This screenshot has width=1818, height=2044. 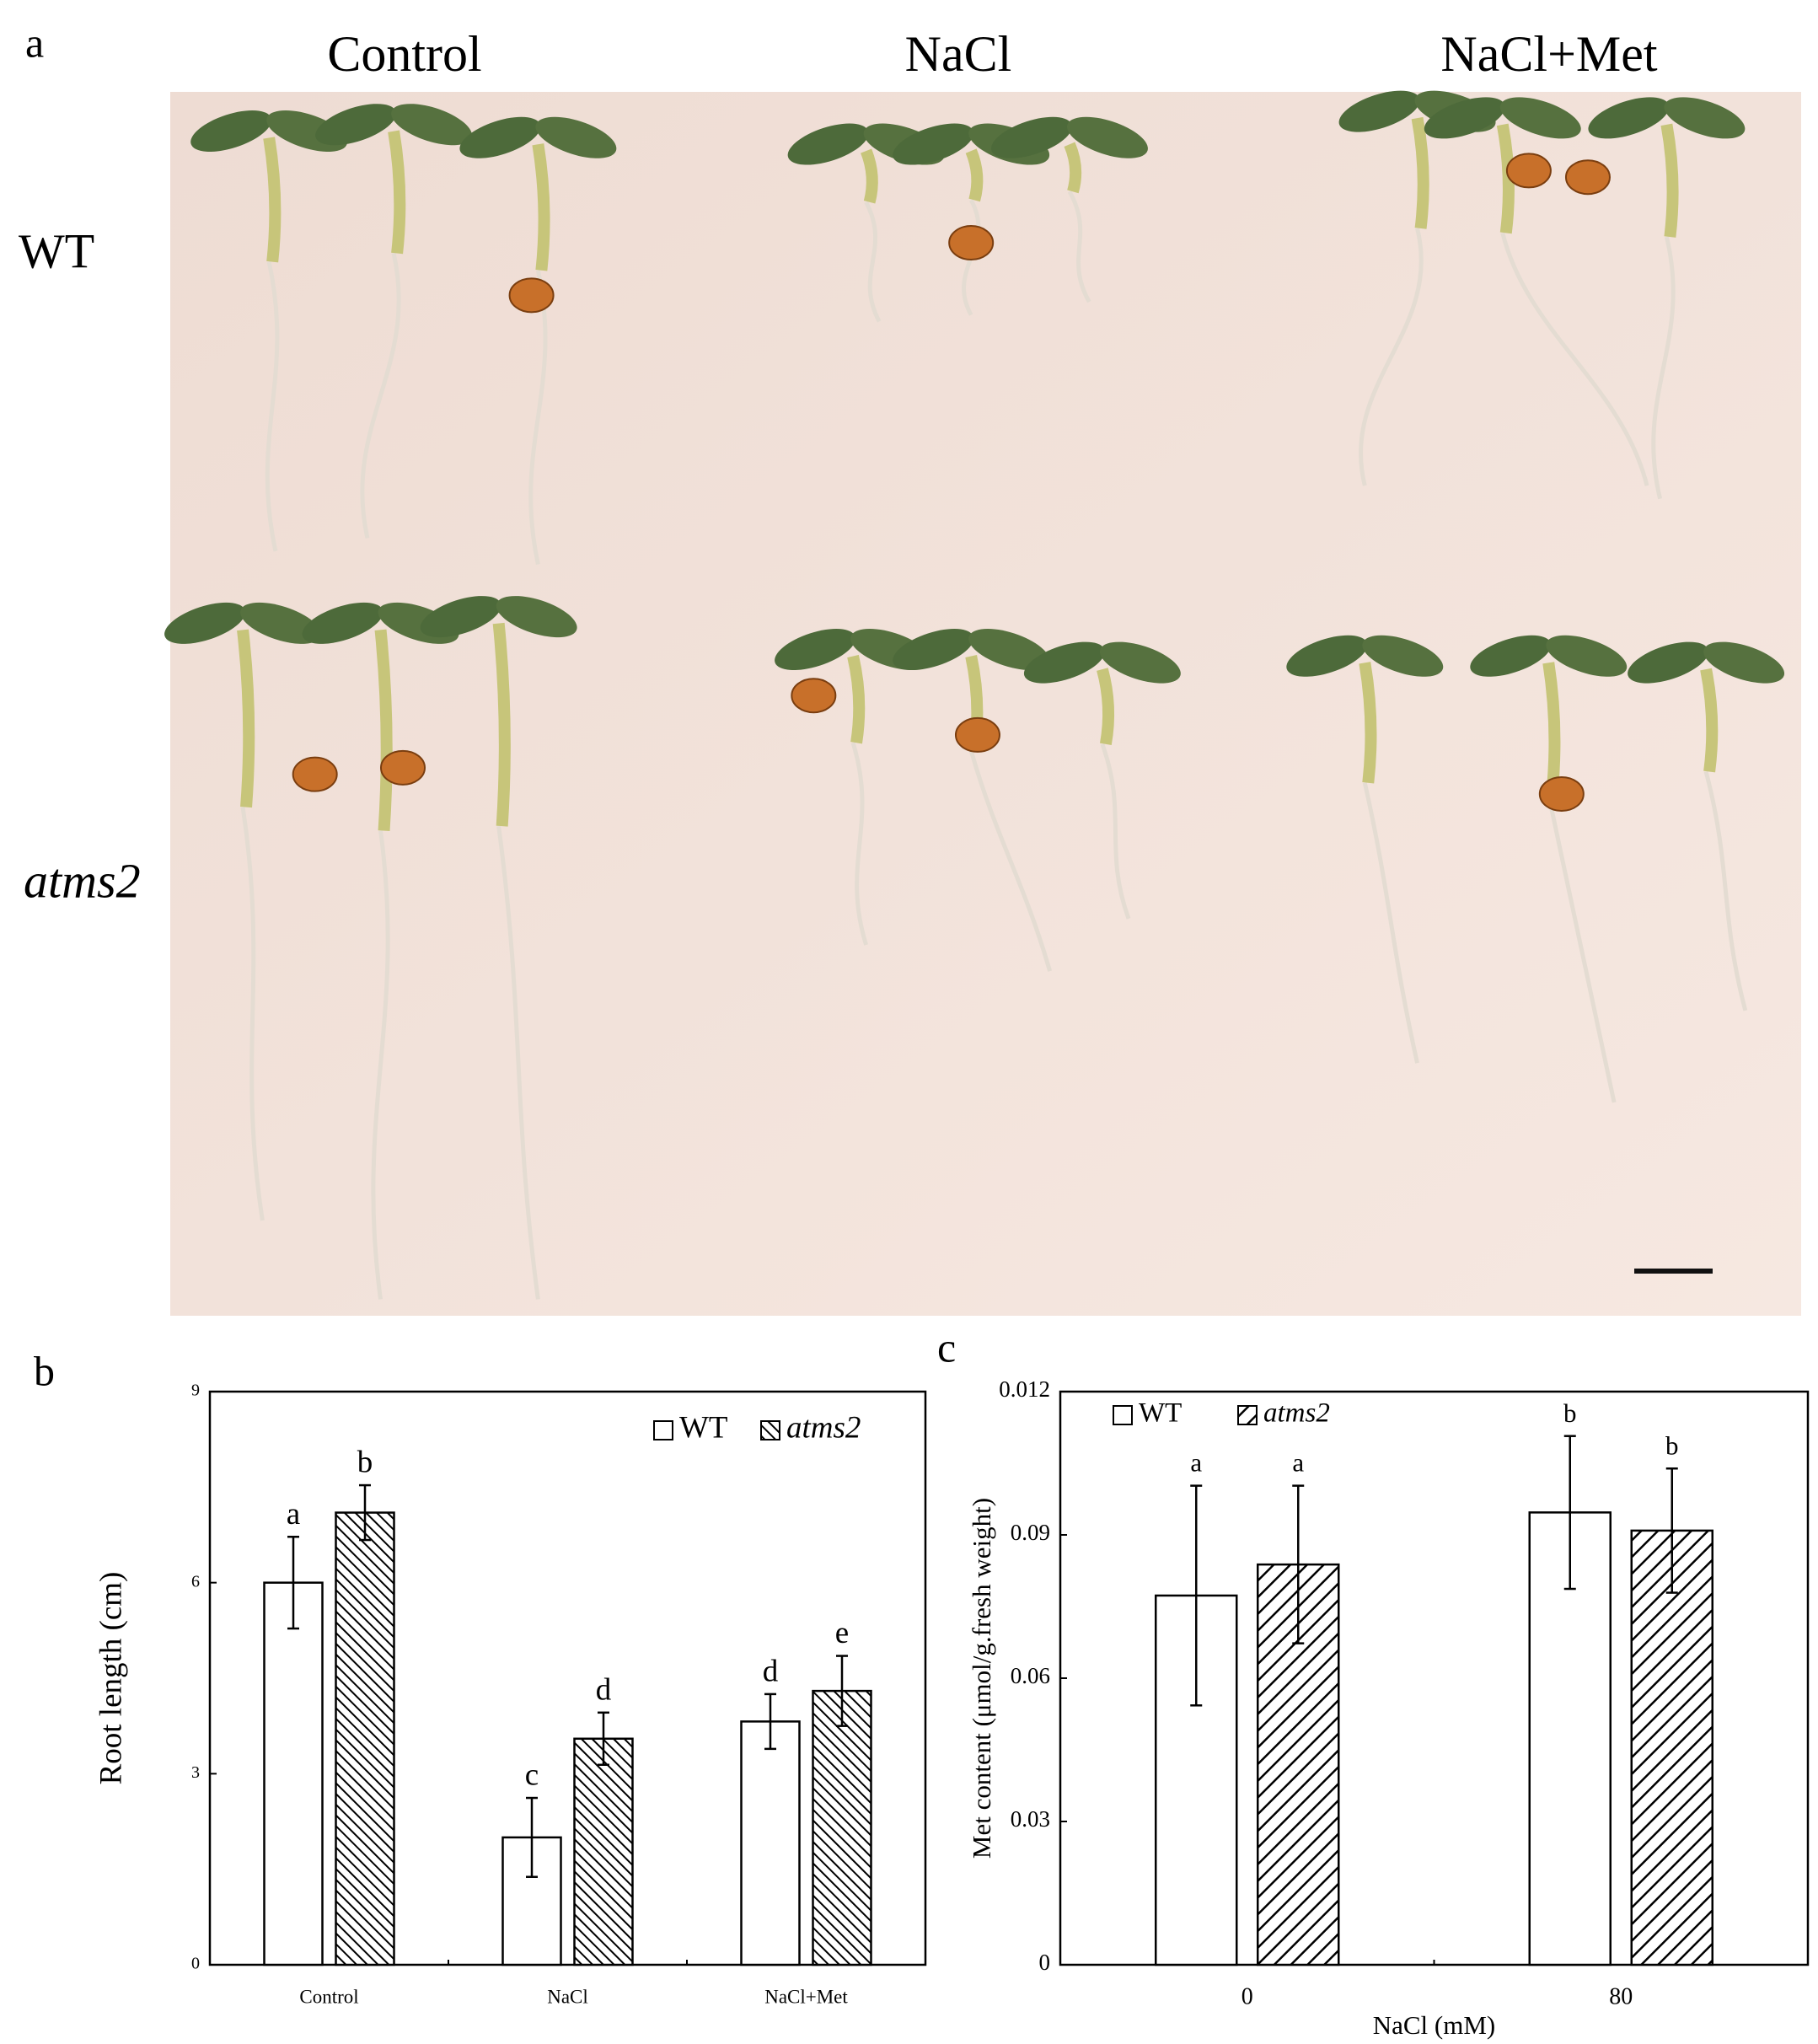 What do you see at coordinates (44, 1371) in the screenshot?
I see `panel-label: b` at bounding box center [44, 1371].